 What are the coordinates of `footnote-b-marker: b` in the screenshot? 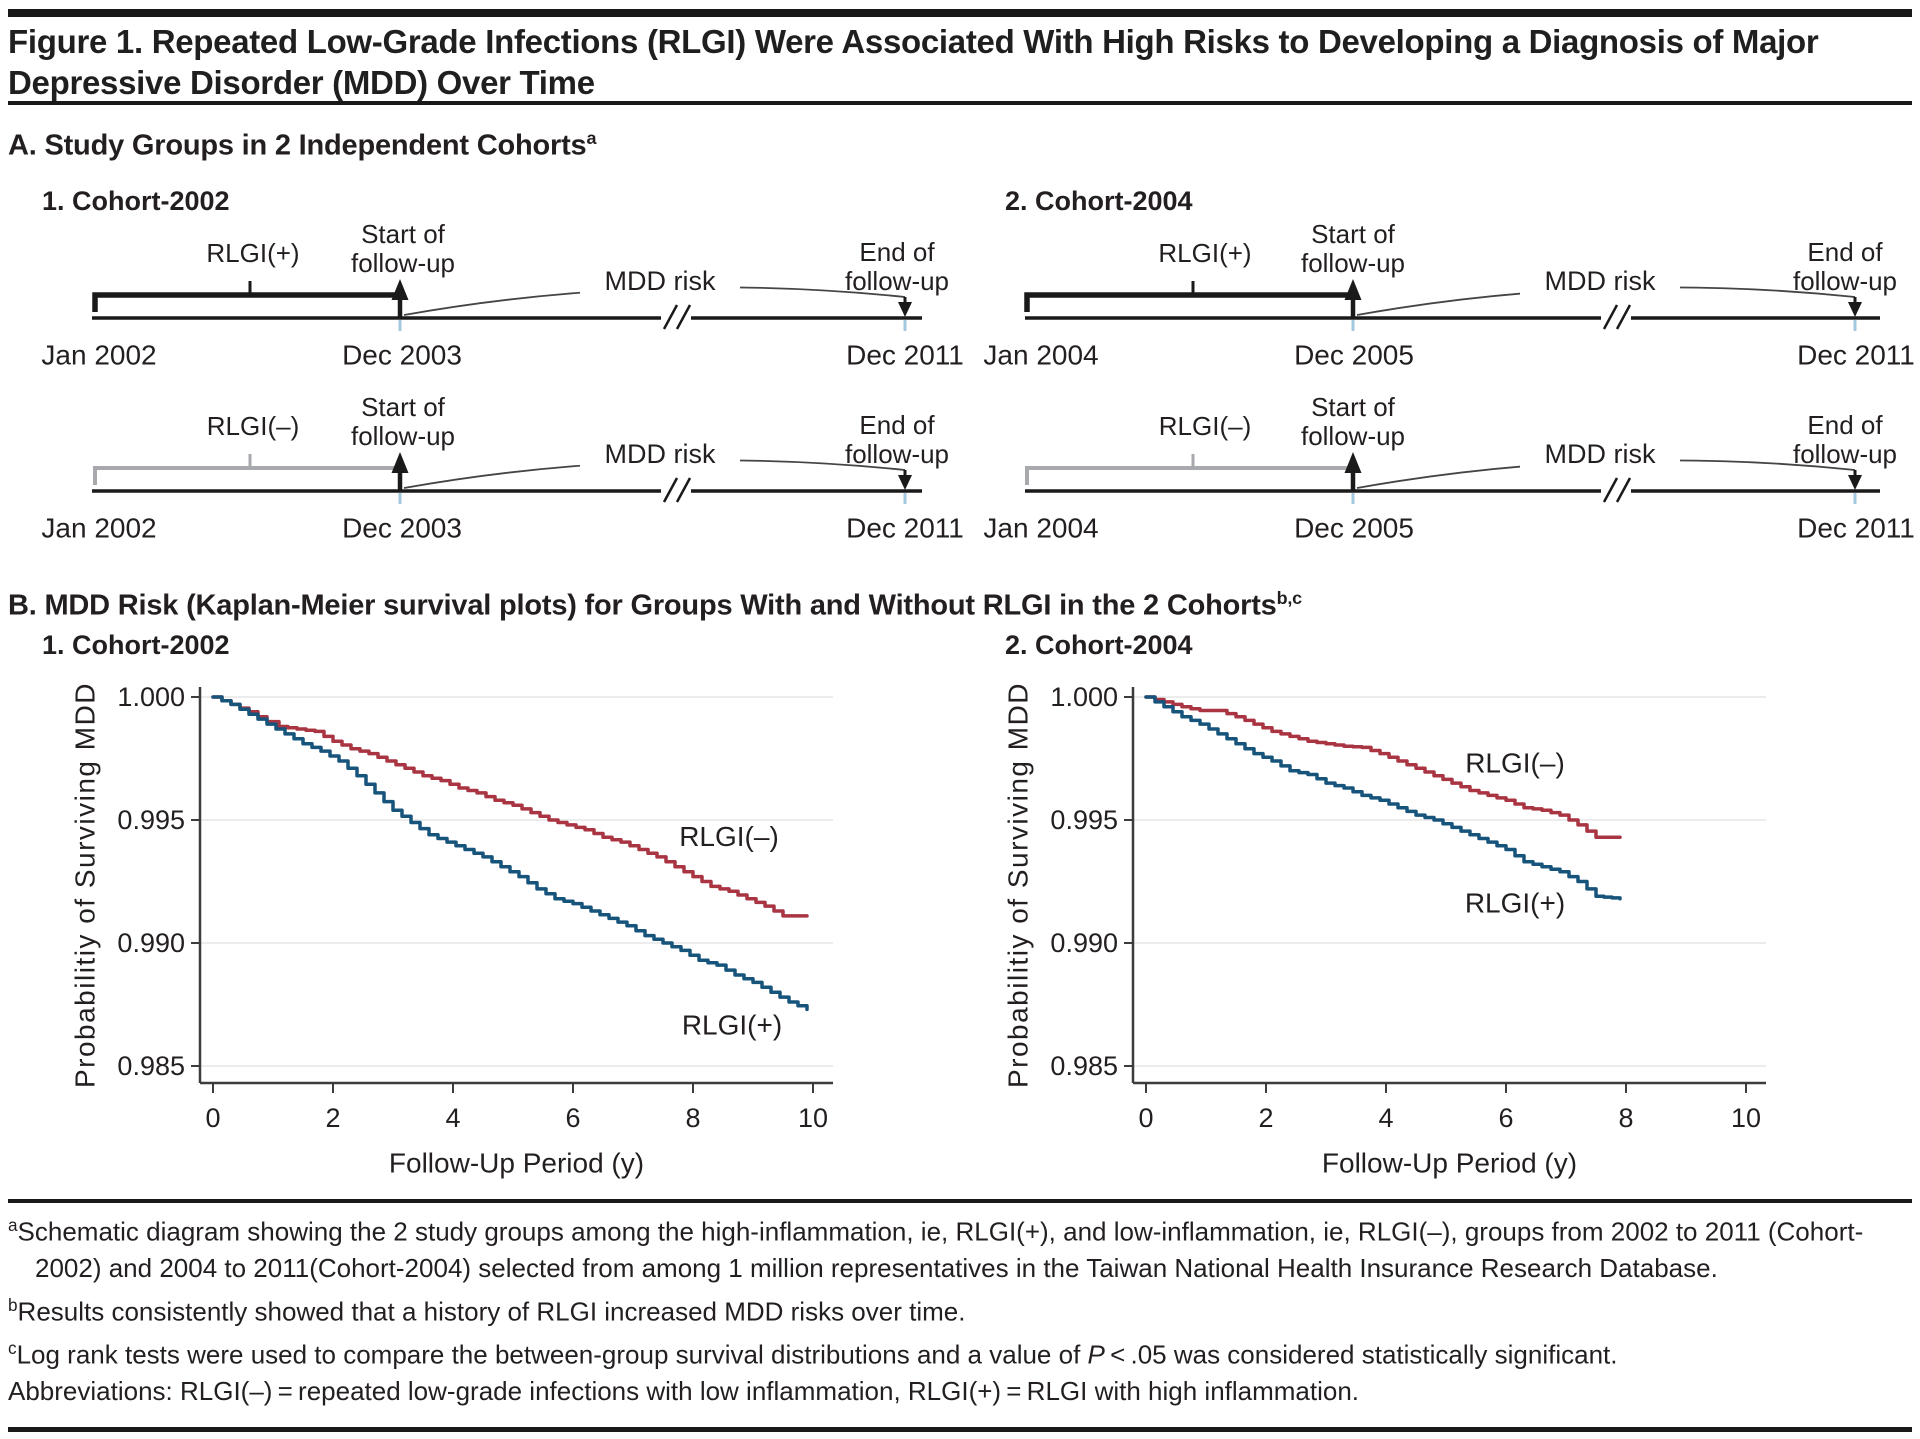 It's located at (13, 1304).